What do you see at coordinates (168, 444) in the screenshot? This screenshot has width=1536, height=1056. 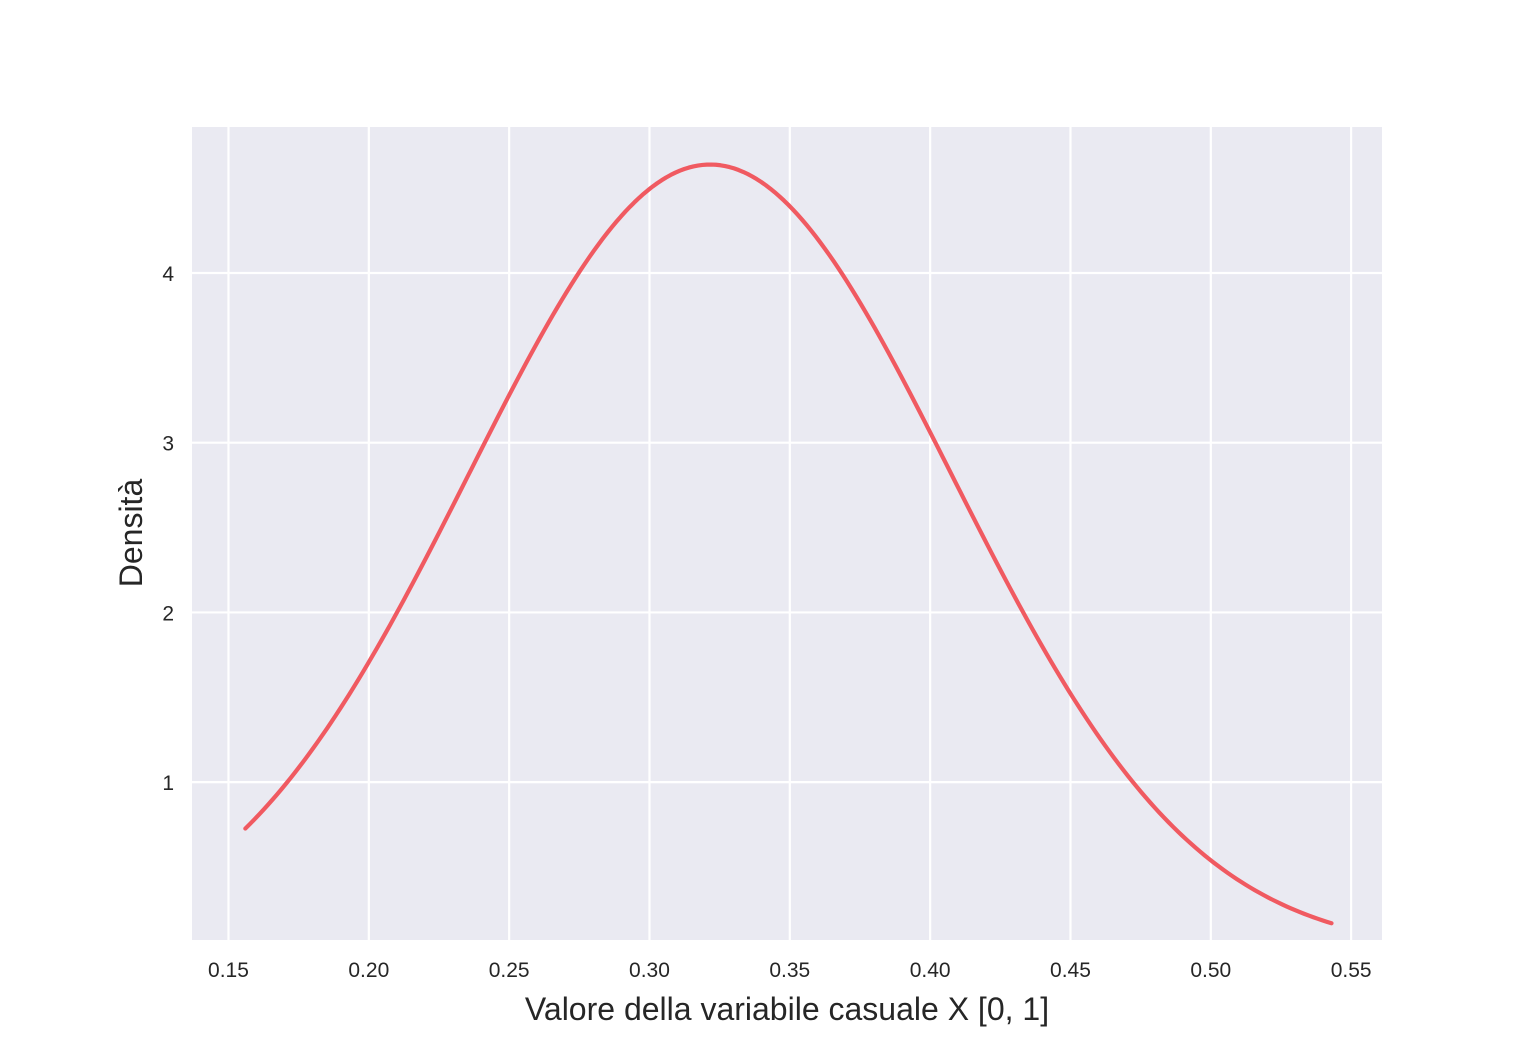 I see `y-tick-label: 3` at bounding box center [168, 444].